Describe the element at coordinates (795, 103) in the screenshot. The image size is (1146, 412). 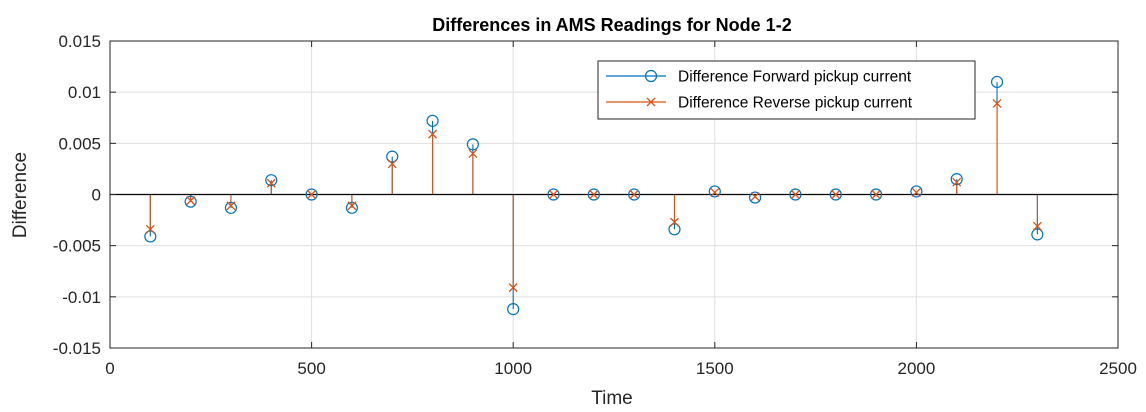
I see `legend-label-reverse: Difference Reverse pickup current` at that location.